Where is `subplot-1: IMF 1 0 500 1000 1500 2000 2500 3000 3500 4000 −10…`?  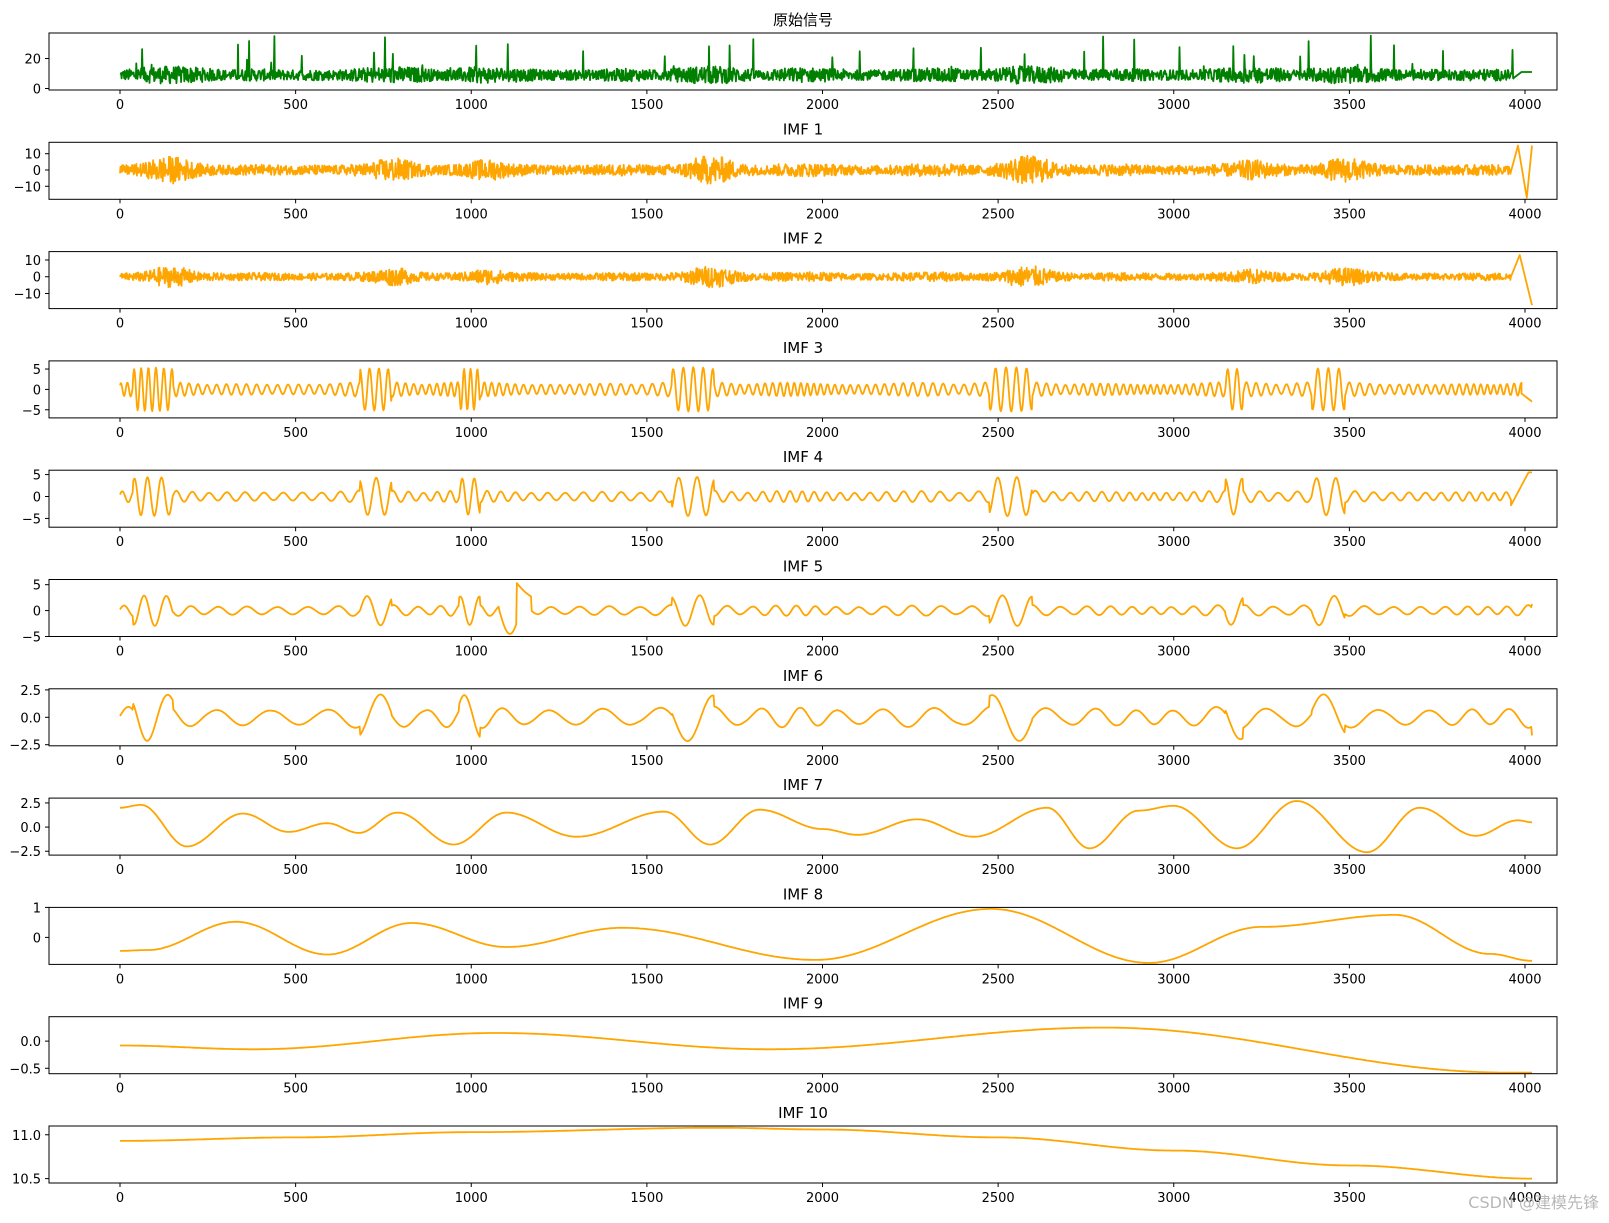
subplot-1: IMF 1 0 500 1000 1500 2000 2500 3000 3500 4000 −10… is located at coordinates (786, 171).